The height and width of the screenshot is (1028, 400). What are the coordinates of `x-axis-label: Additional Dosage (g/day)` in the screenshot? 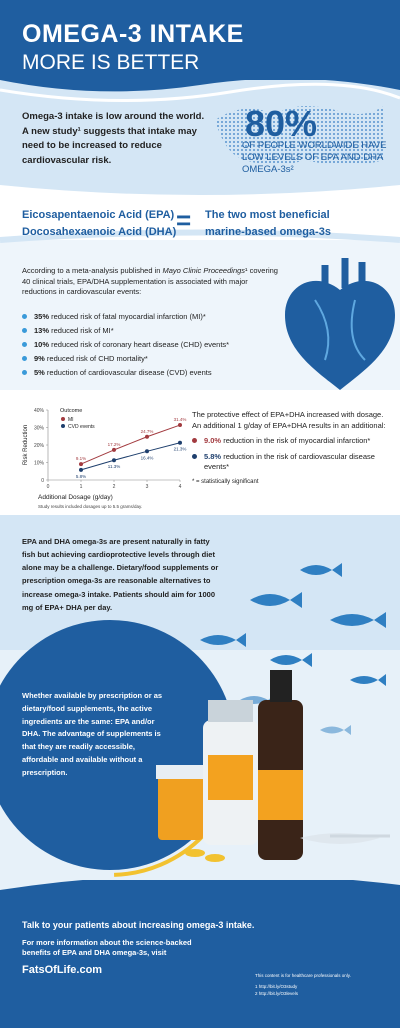 It's located at (75, 497).